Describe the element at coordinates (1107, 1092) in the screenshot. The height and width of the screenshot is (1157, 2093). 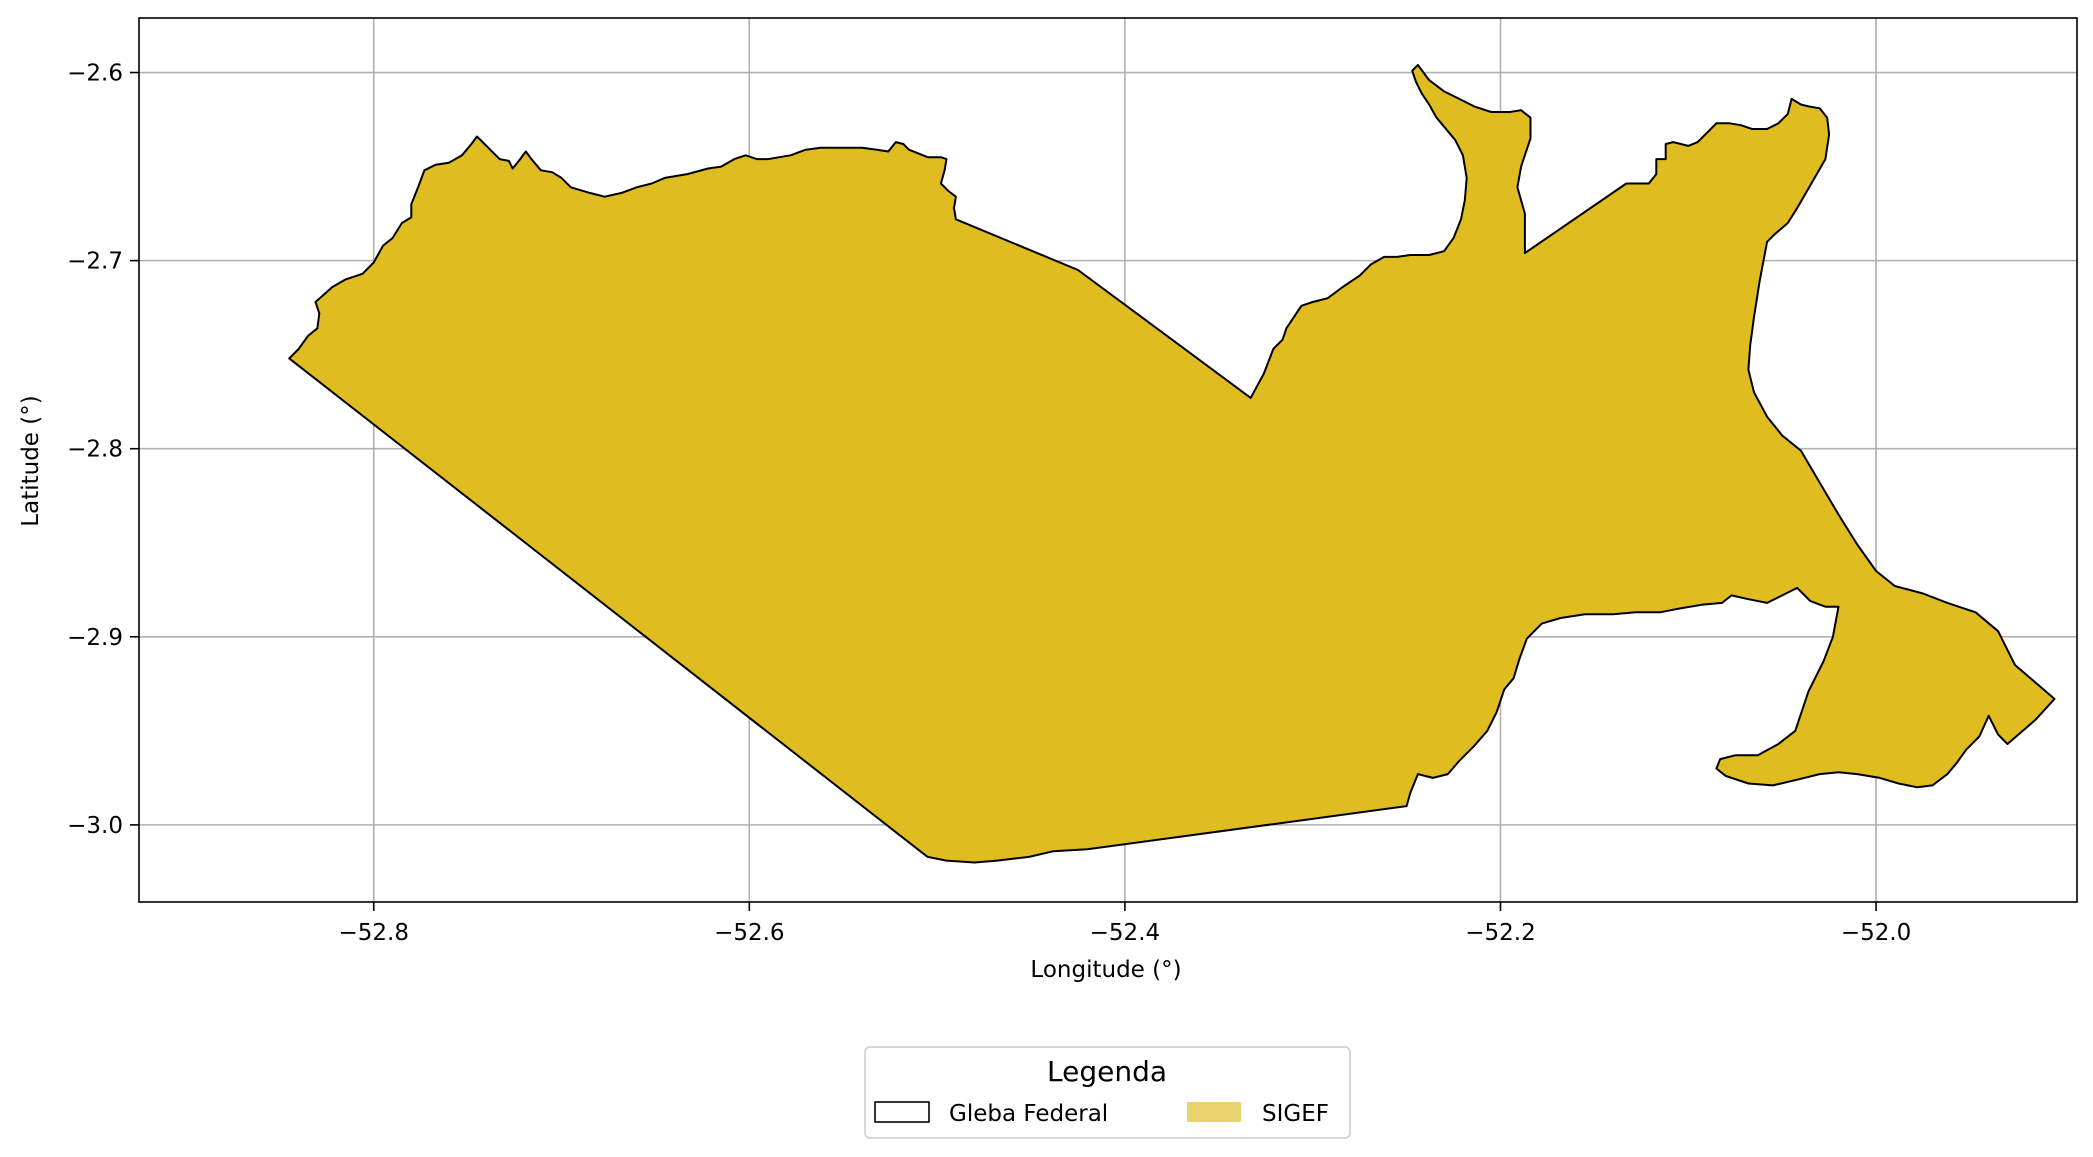
I see `legend: Legenda Gleba Federal SIGEF` at that location.